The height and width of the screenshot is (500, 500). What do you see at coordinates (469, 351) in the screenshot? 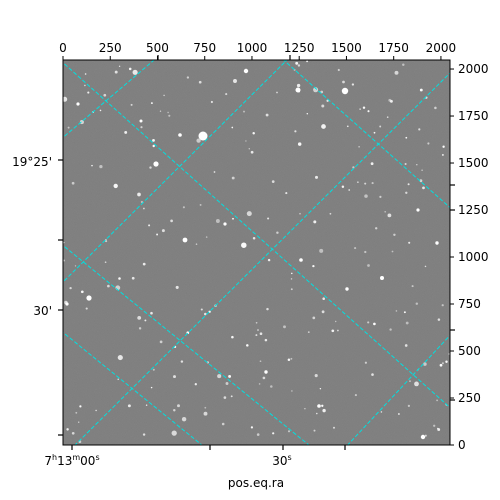
I see `right-tick-label: 500` at bounding box center [469, 351].